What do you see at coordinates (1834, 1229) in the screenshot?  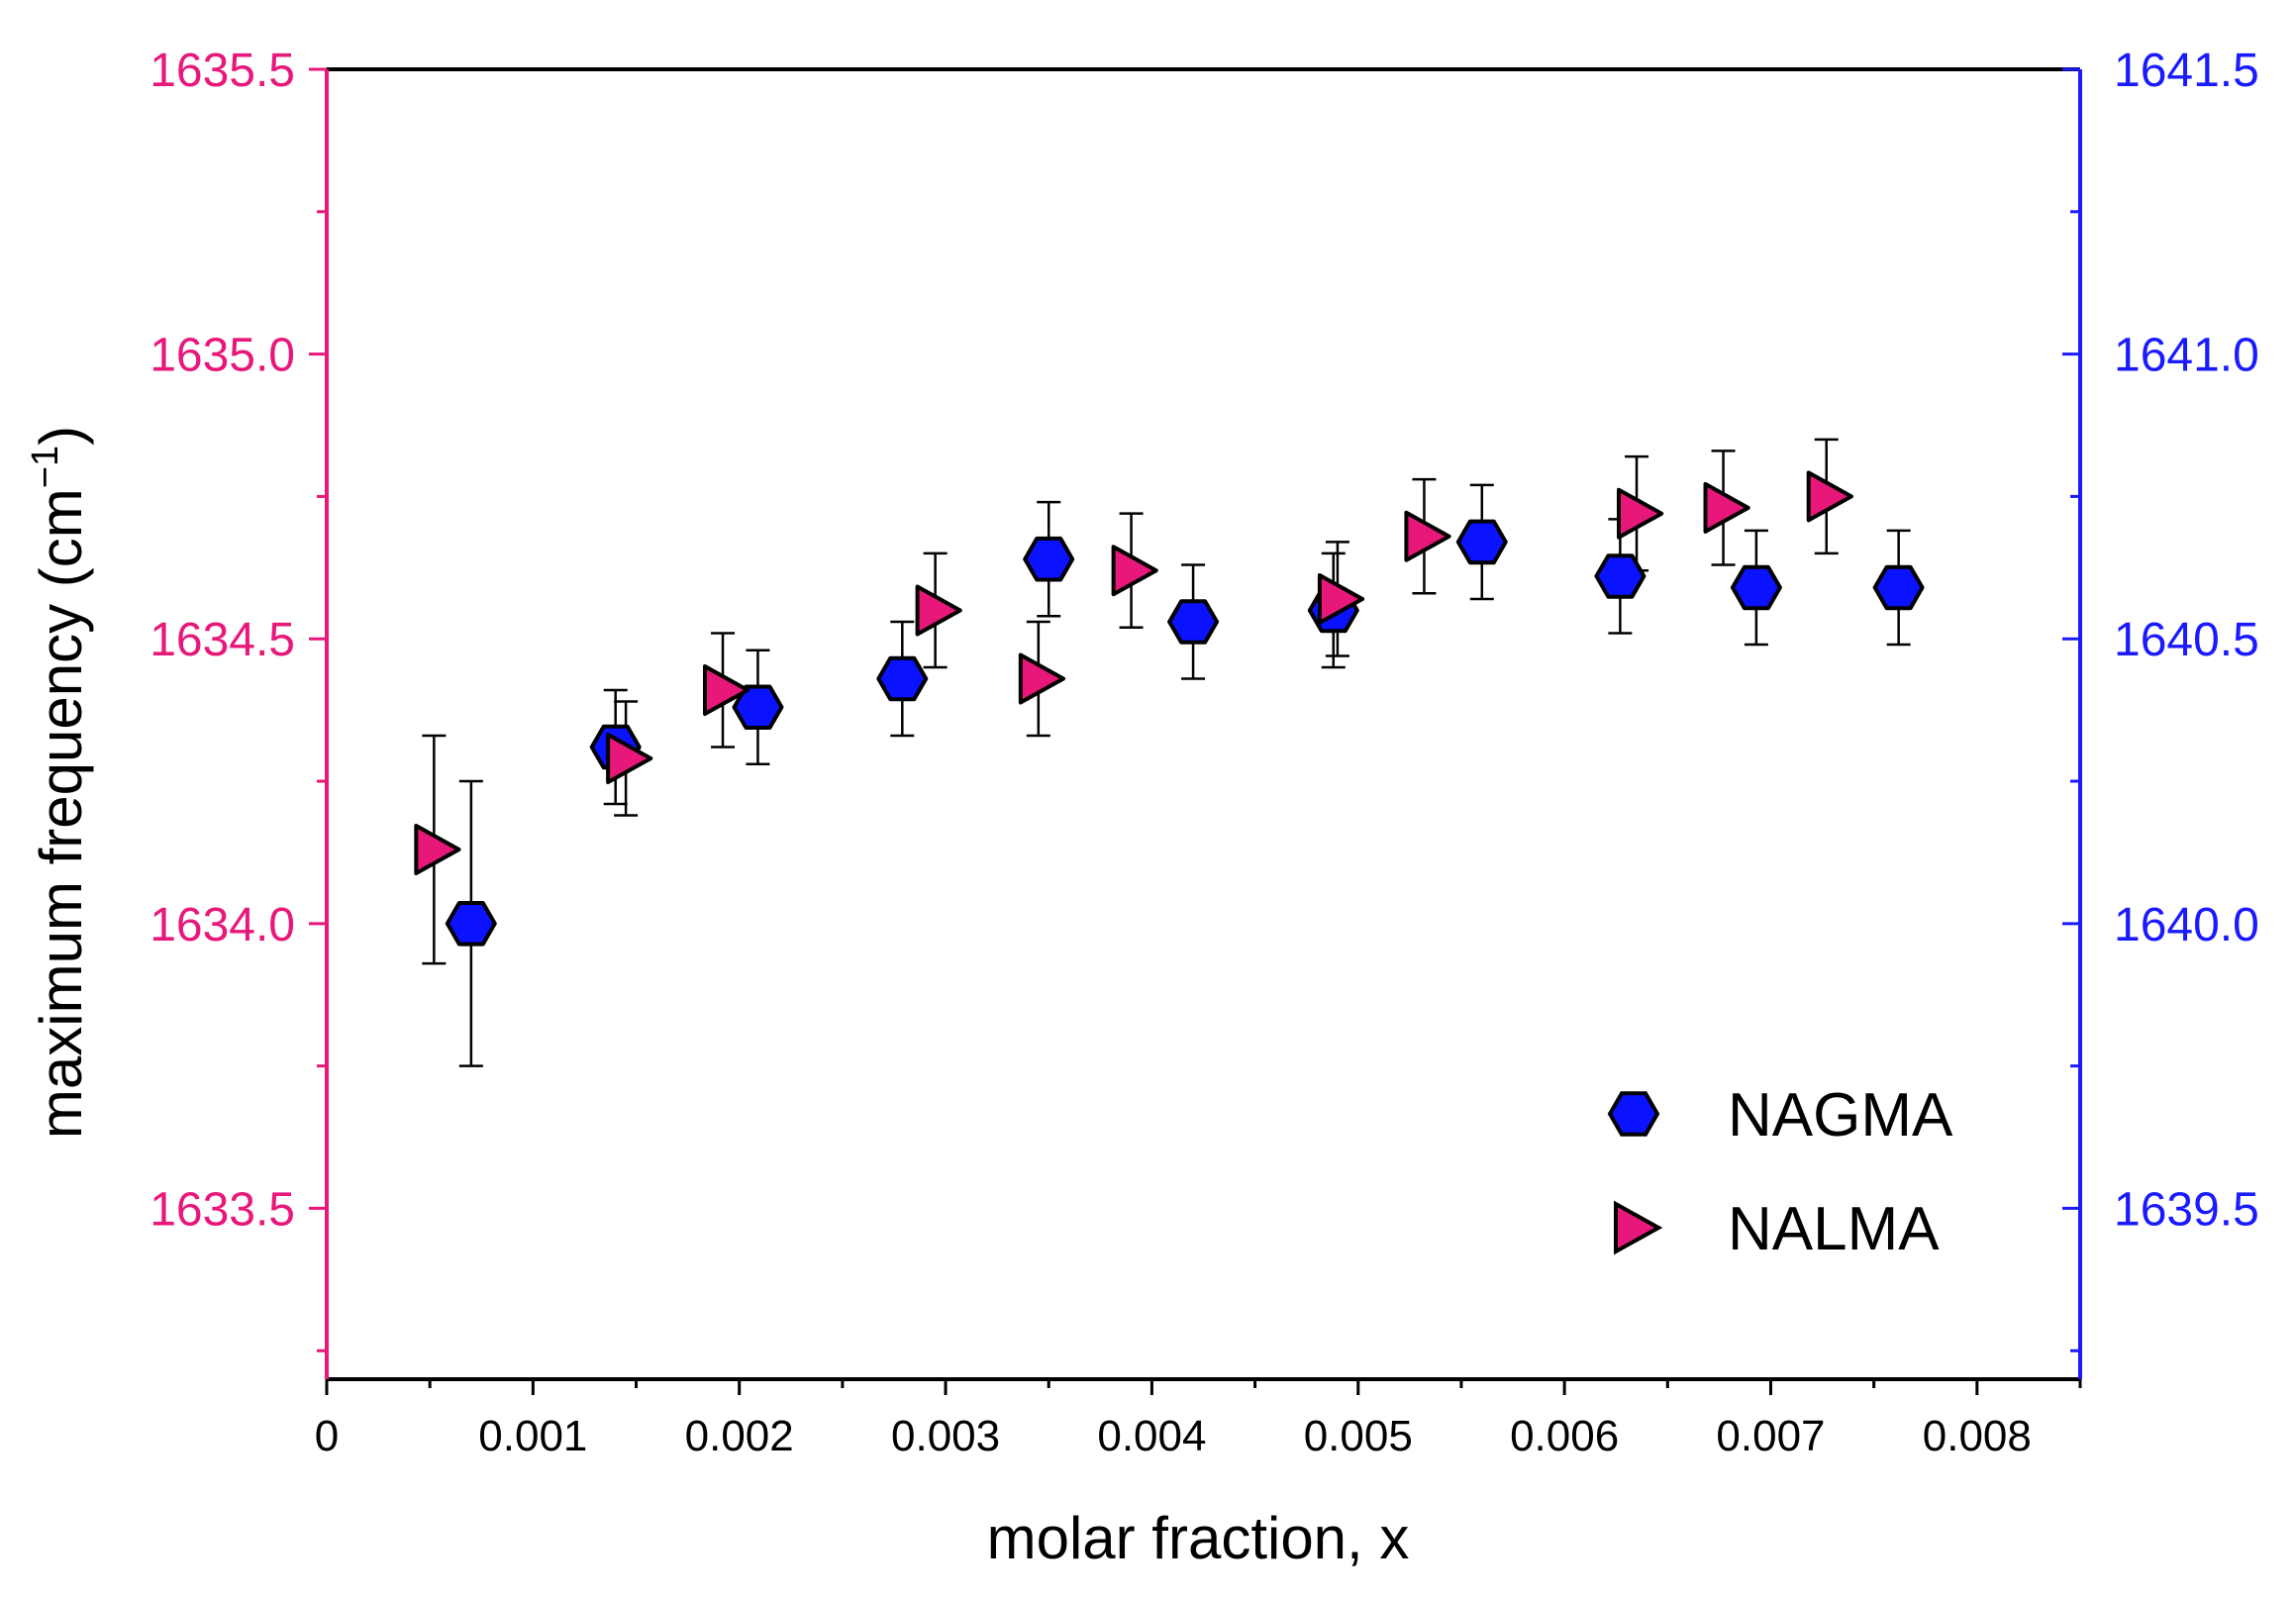 I see `legend-nalma-label: NALMA` at bounding box center [1834, 1229].